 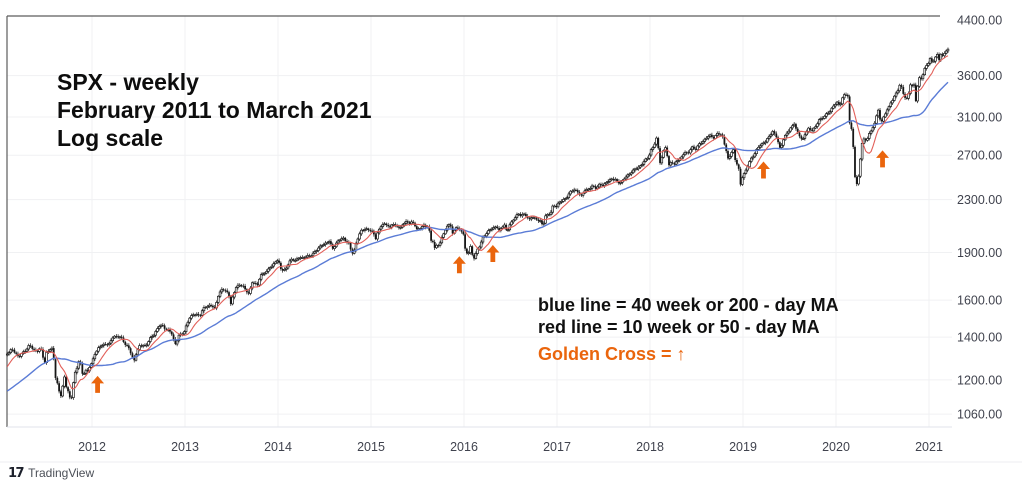 I want to click on x-axis-tick-label: 2018, so click(x=650, y=447).